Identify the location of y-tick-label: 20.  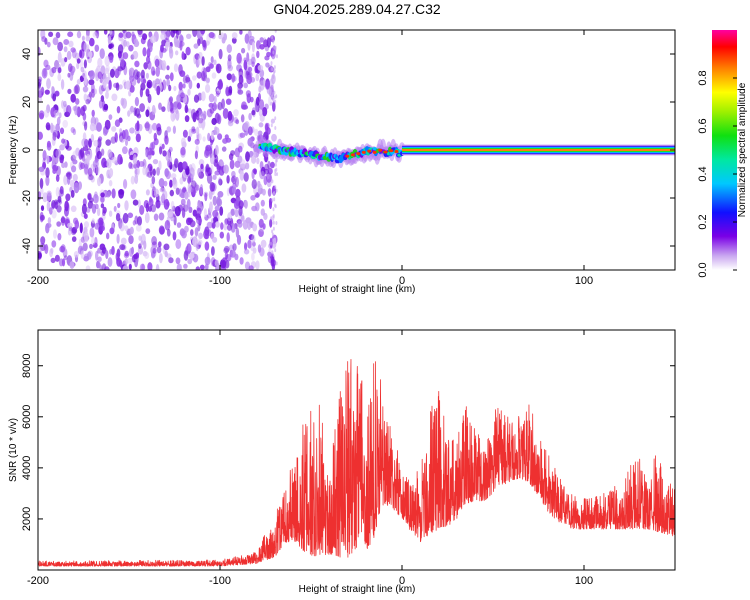
(27, 102).